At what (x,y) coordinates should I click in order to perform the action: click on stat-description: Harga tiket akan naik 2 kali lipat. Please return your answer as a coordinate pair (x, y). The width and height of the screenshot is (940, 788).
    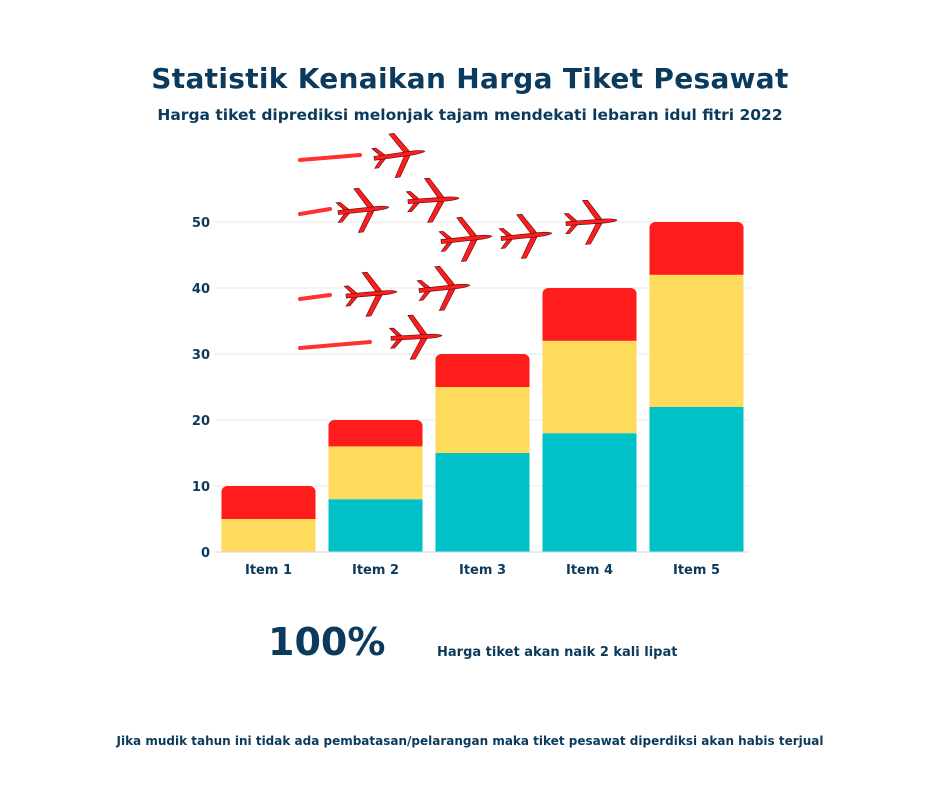
    Looking at the image, I should click on (557, 652).